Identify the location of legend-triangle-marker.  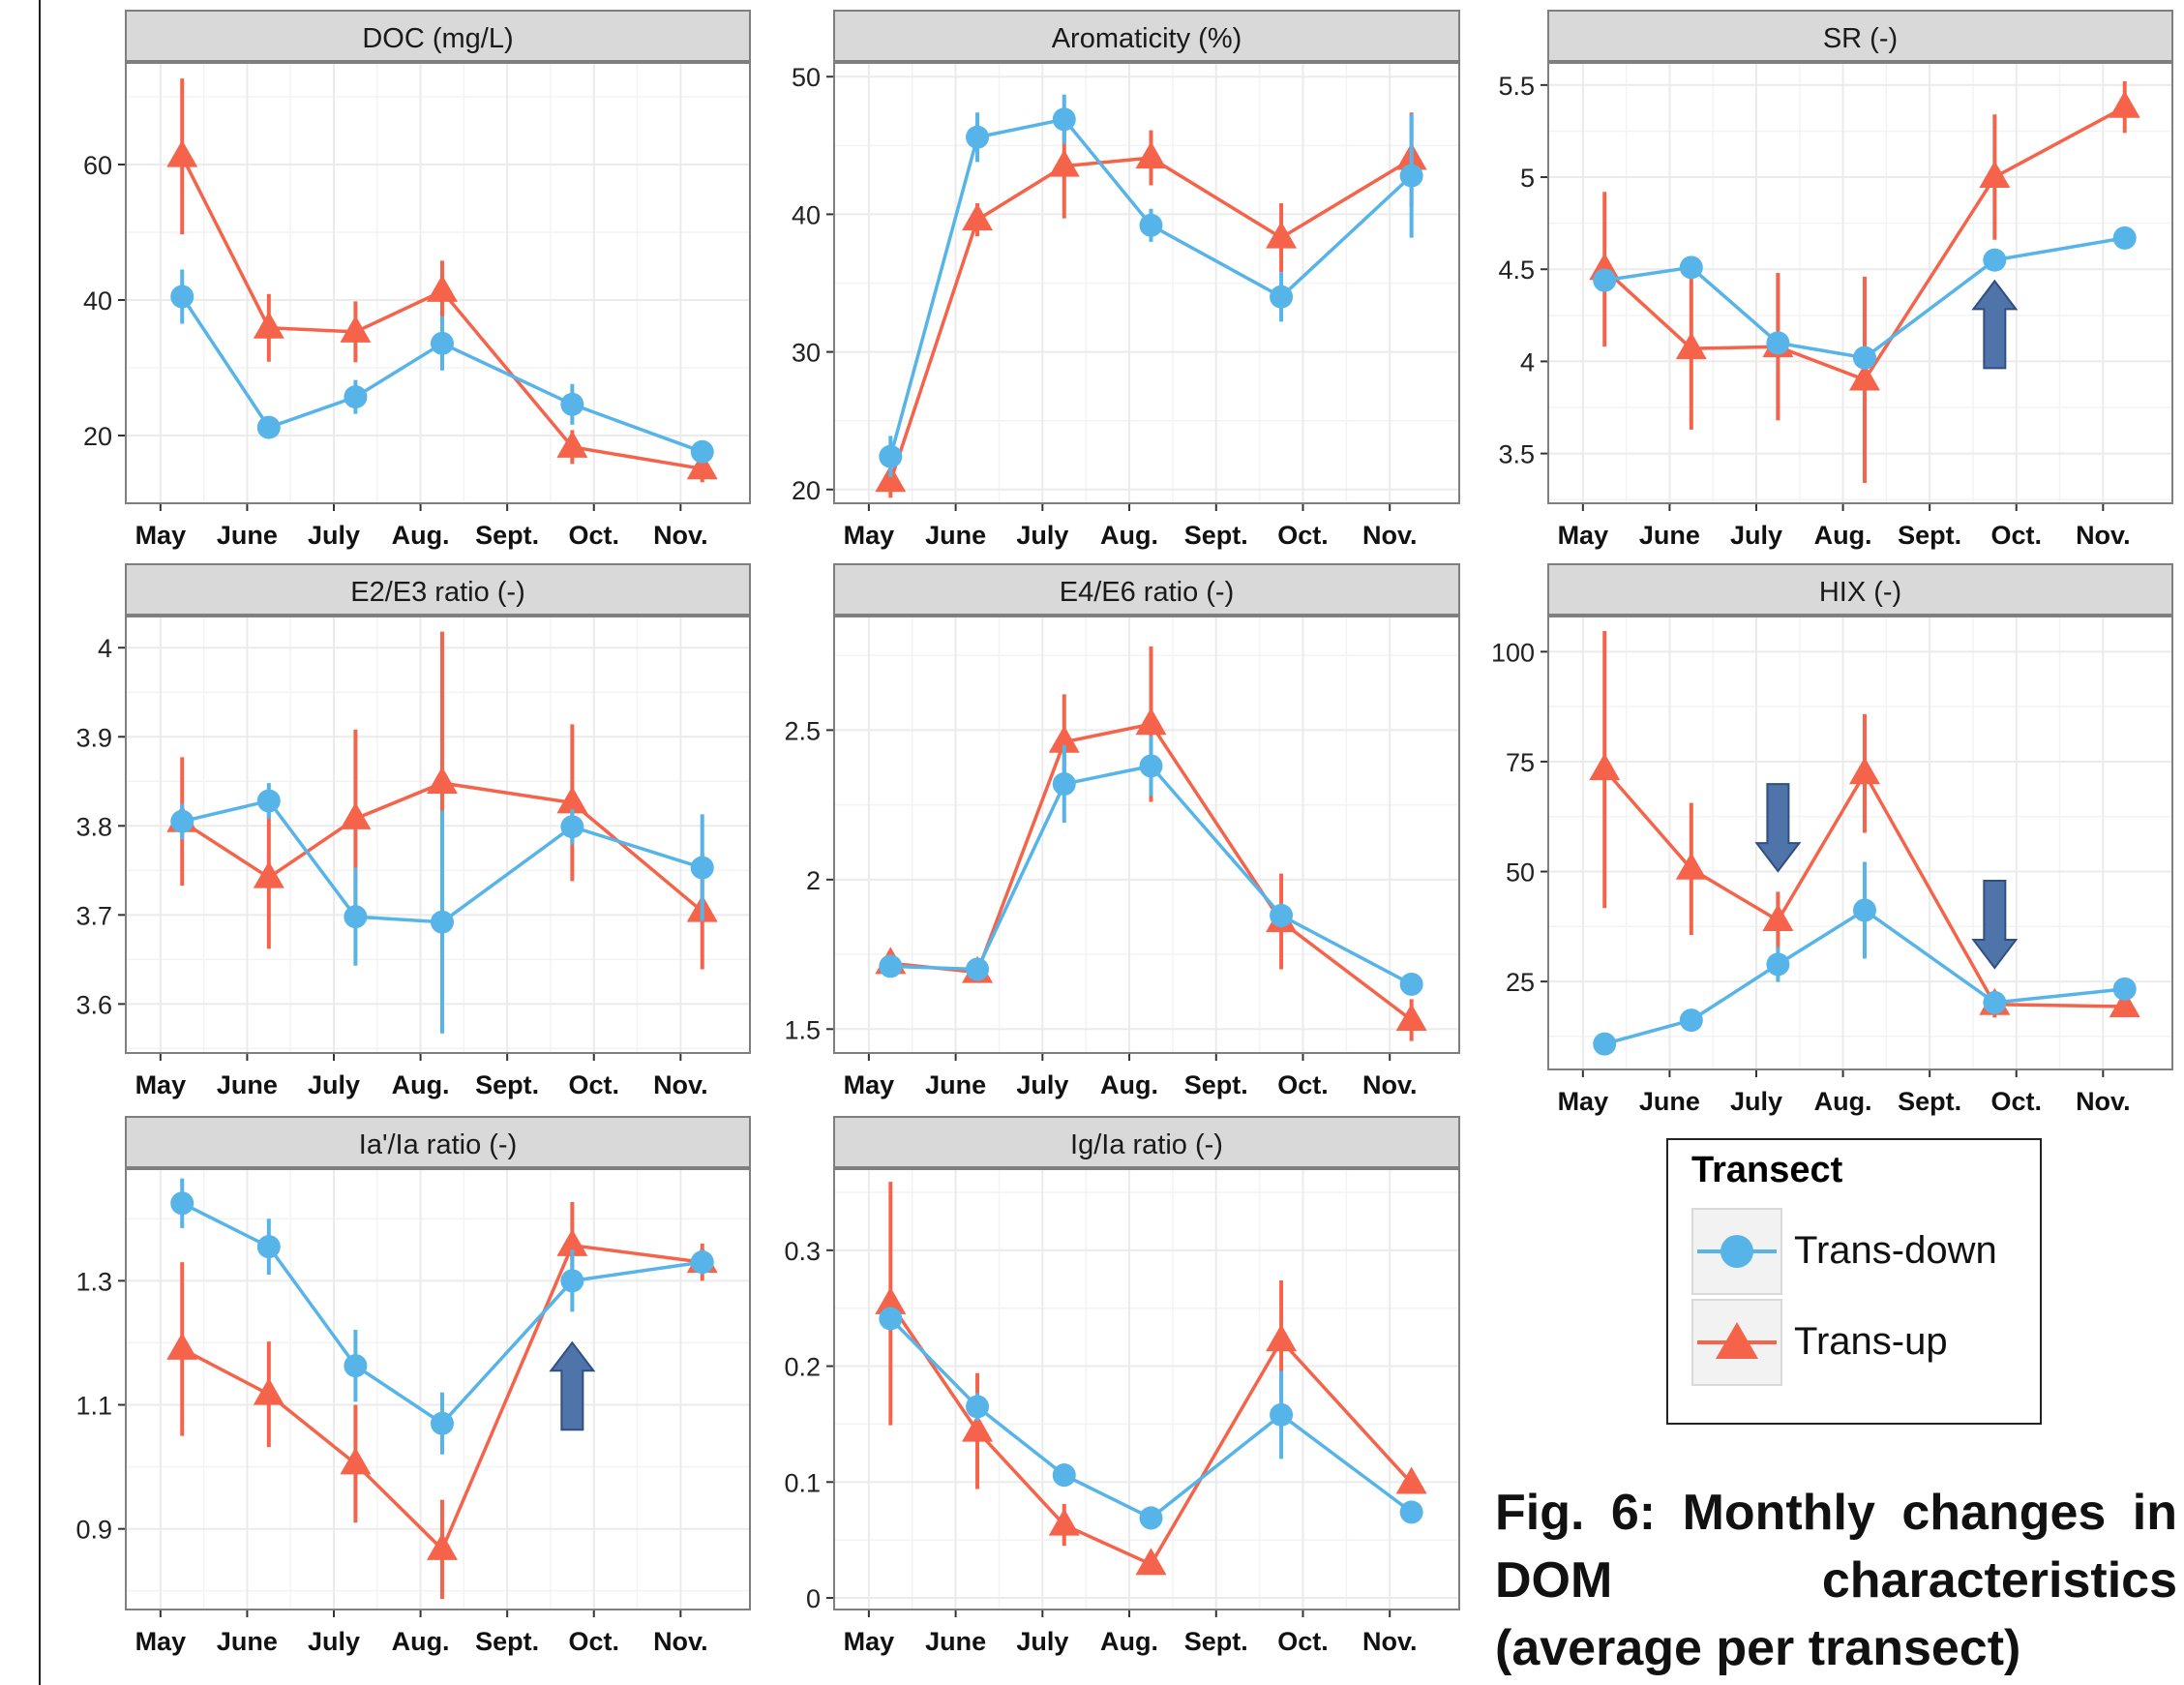
(1737, 1340).